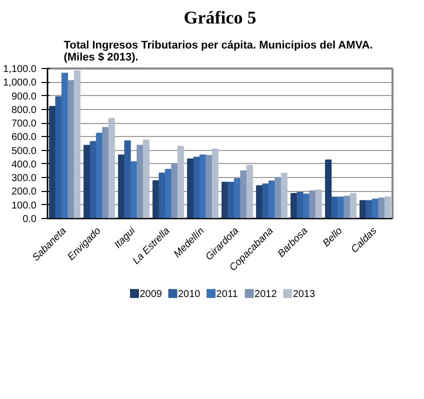 The width and height of the screenshot is (424, 399). Describe the element at coordinates (20, 69) in the screenshot. I see `y-tick-label: 1,100.0` at that location.